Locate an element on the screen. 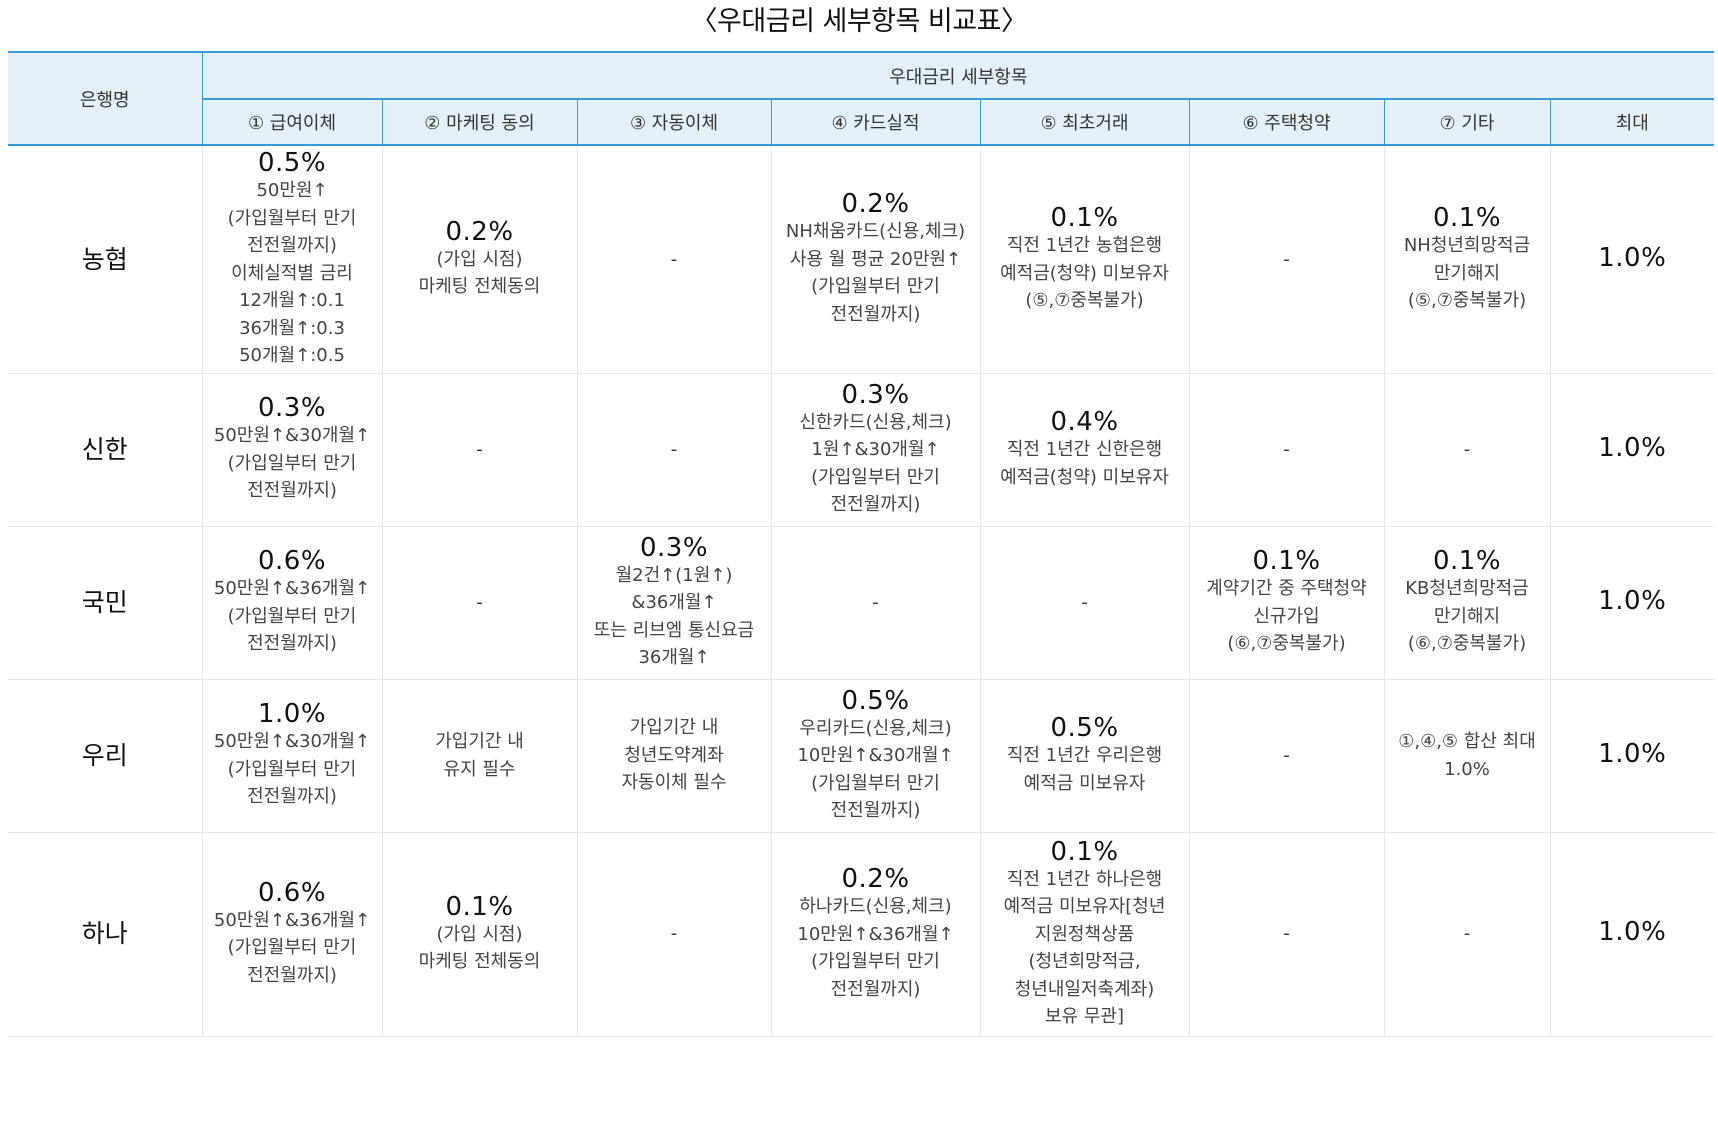  benefit-cell: 1.0% 50만원↑&30개월↑ (가입월부터 만기 전전월까지) is located at coordinates (291, 756).